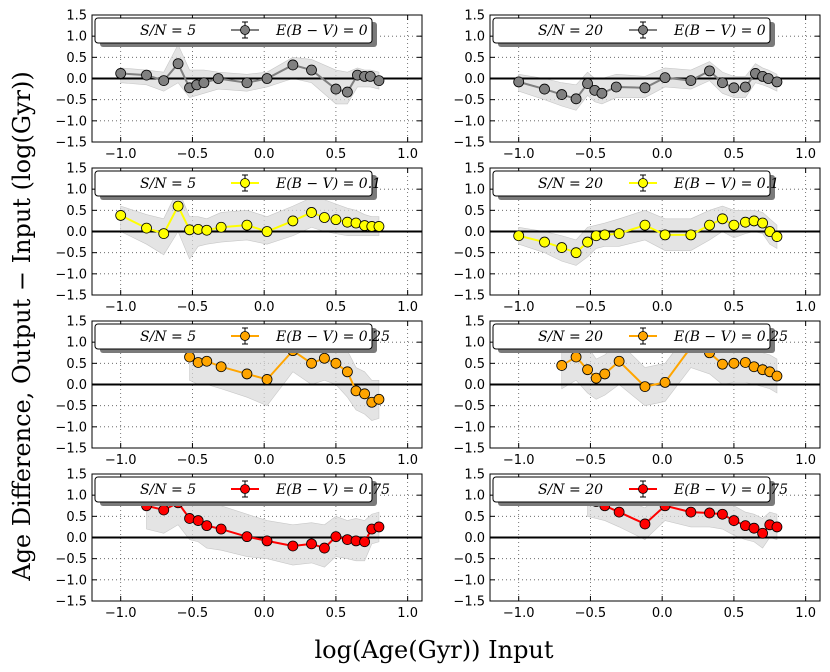 Image resolution: width=830 pixels, height=672 pixels. Describe the element at coordinates (591, 460) in the screenshot. I see `x-tick-label: −0.5` at that location.